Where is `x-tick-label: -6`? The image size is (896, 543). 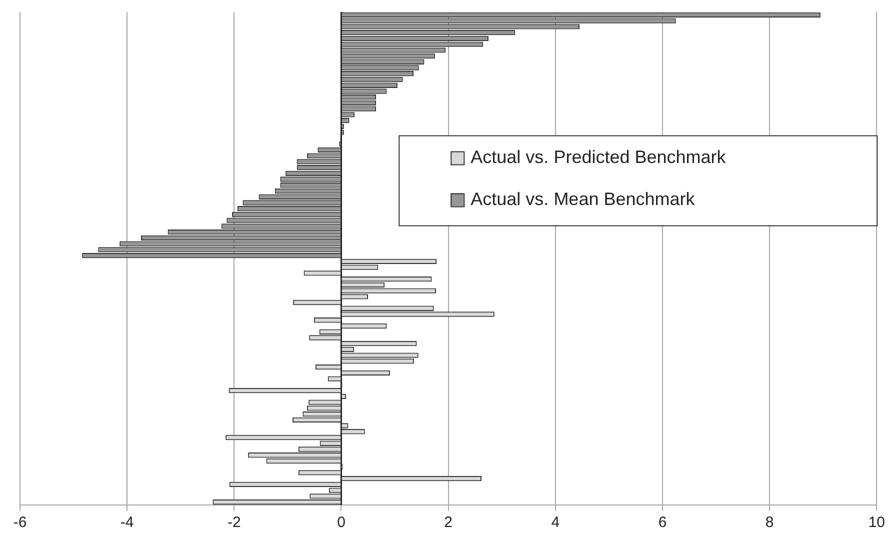 x-tick-label: -6 is located at coordinates (20, 523).